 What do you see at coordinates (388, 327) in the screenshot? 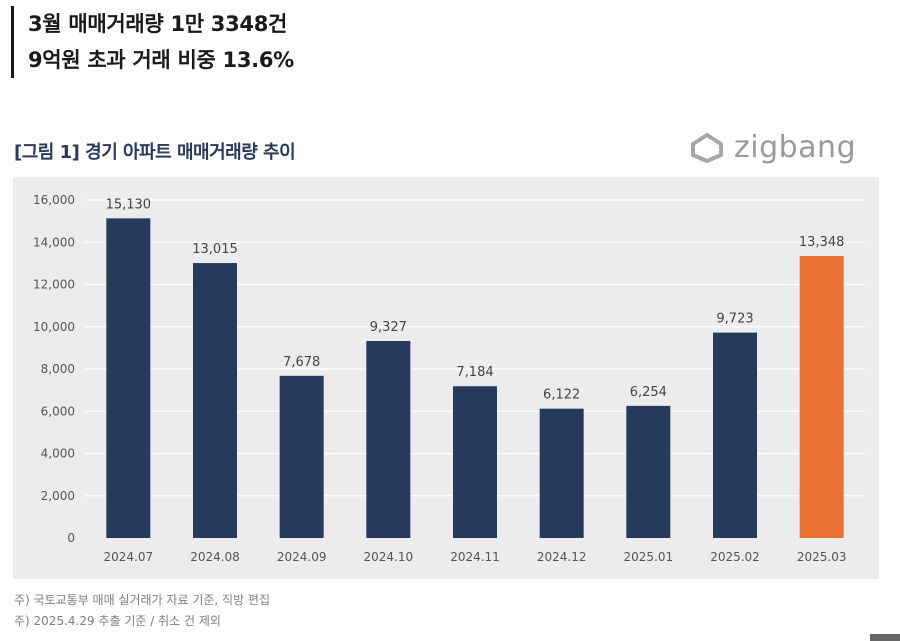
I see `data-label: 9,327` at bounding box center [388, 327].